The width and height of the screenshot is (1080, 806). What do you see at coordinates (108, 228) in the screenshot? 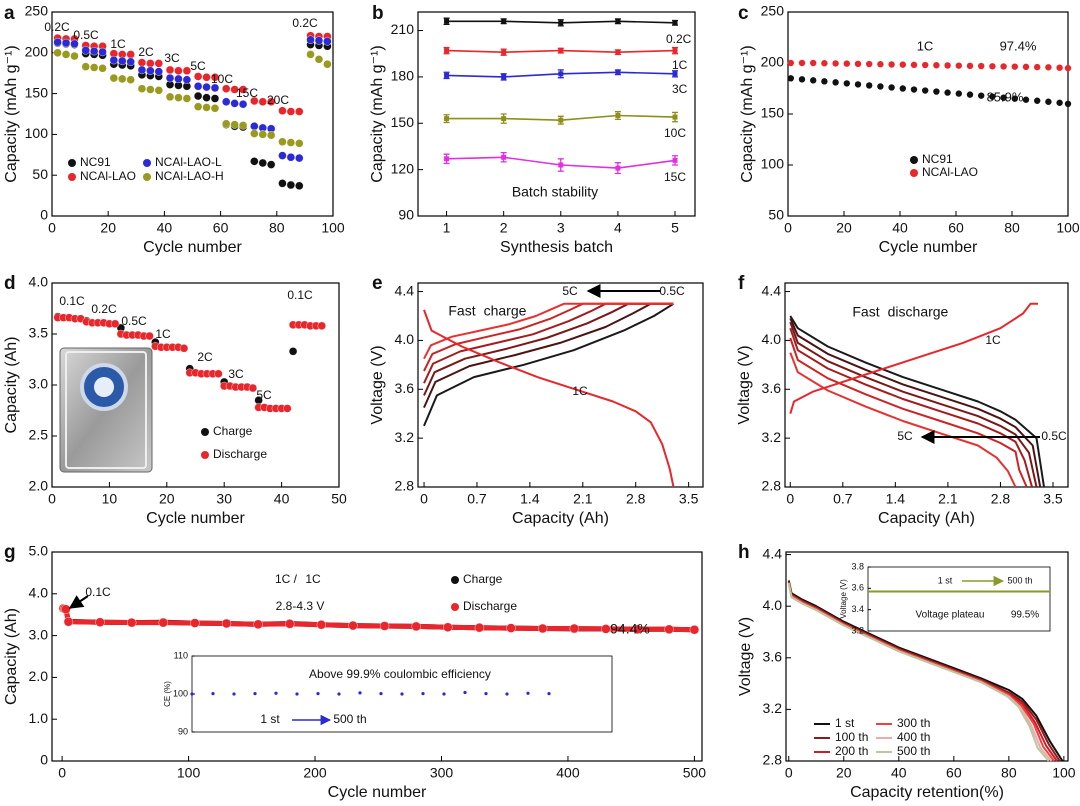
I see `x-tick-label: 20` at bounding box center [108, 228].